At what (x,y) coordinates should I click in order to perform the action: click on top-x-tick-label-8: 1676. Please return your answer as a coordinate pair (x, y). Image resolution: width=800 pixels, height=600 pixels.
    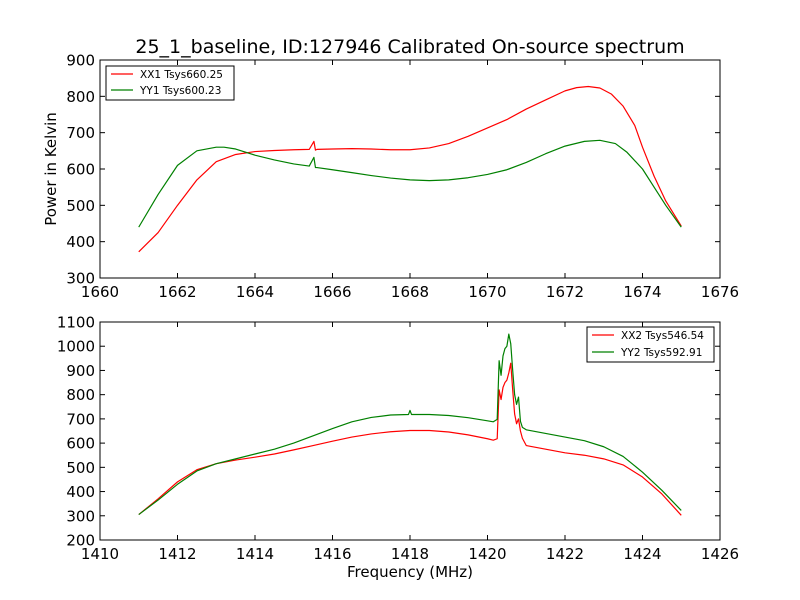
    Looking at the image, I should click on (720, 292).